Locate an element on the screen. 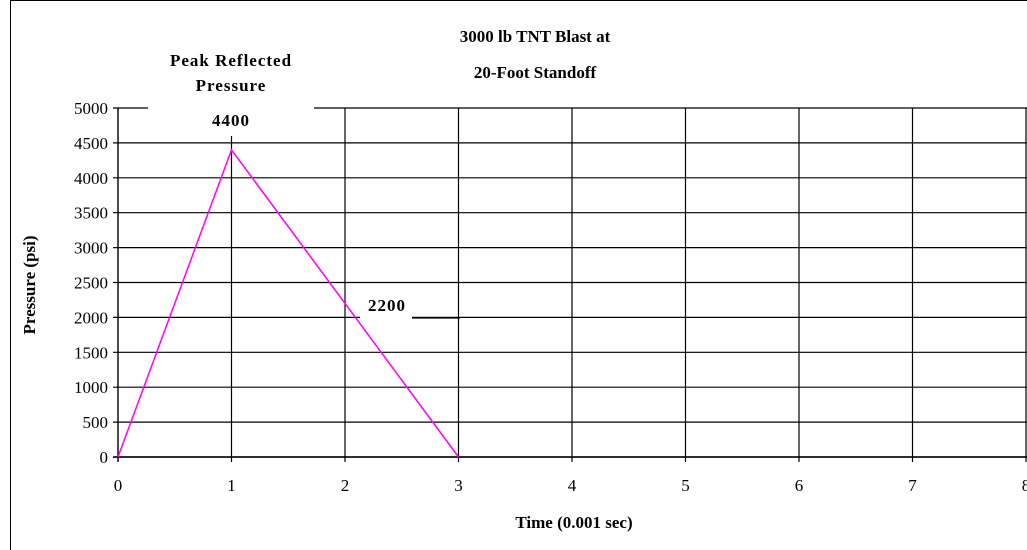 The image size is (1027, 550). chart-title-line-1: 3000 lb TNT Blast at is located at coordinates (535, 36).